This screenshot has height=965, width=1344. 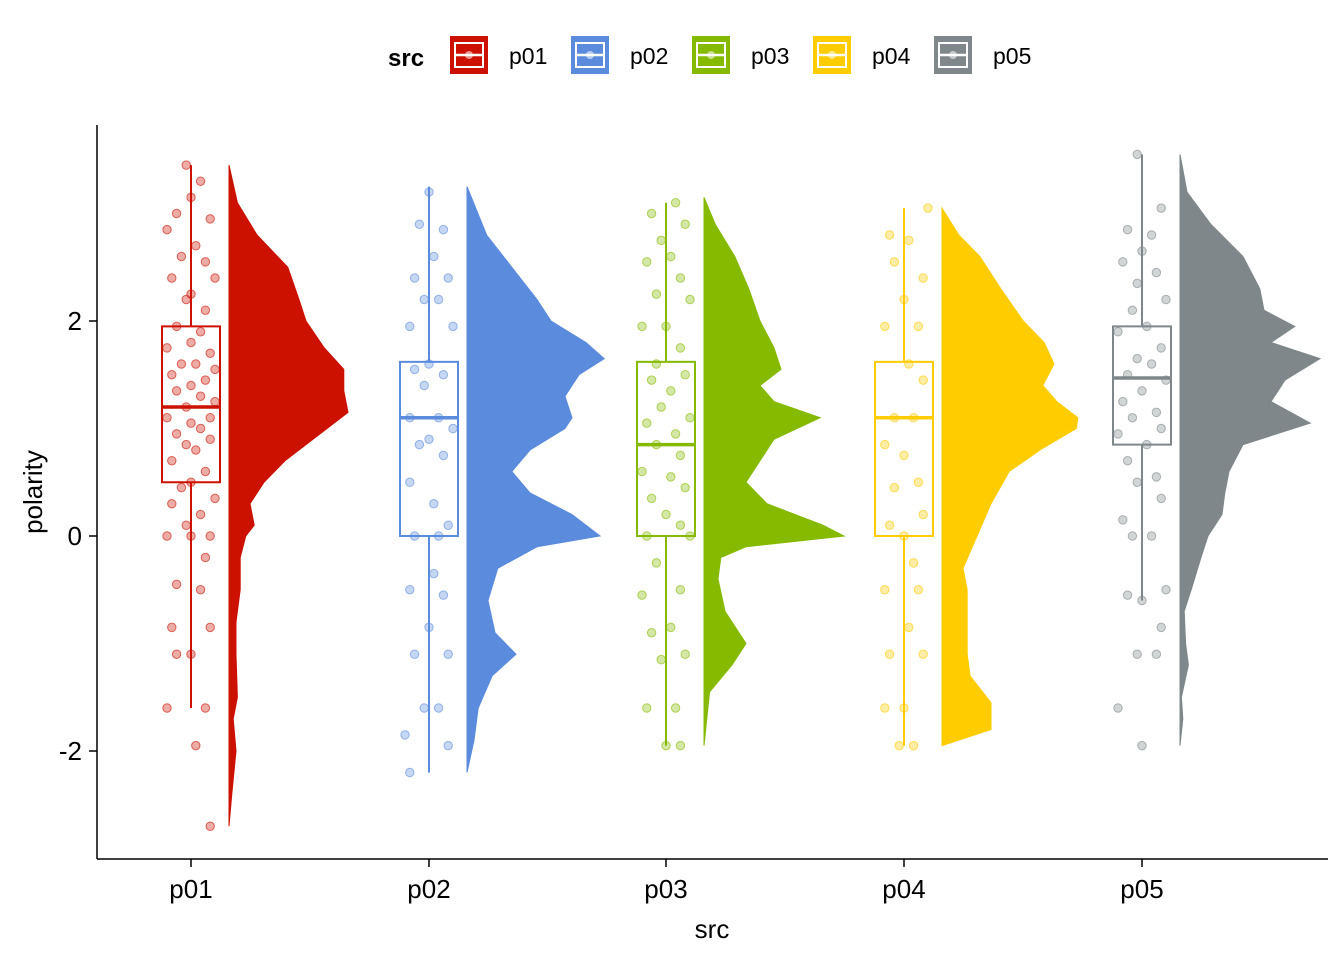 What do you see at coordinates (288, 496) in the screenshot?
I see `density-half-violin` at bounding box center [288, 496].